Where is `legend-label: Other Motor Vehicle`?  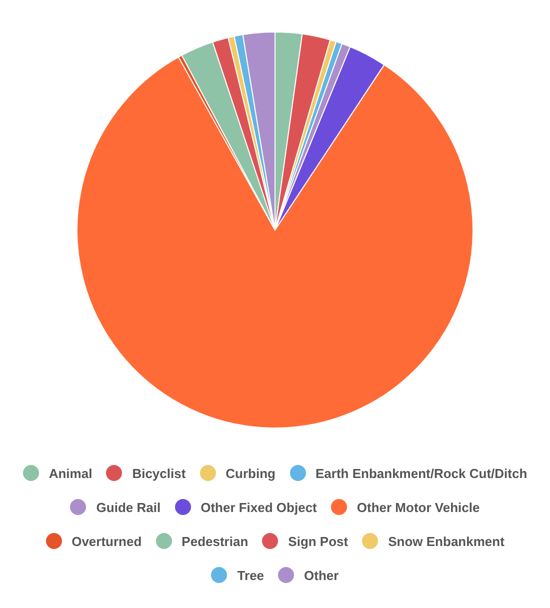 legend-label: Other Motor Vehicle is located at coordinates (418, 507).